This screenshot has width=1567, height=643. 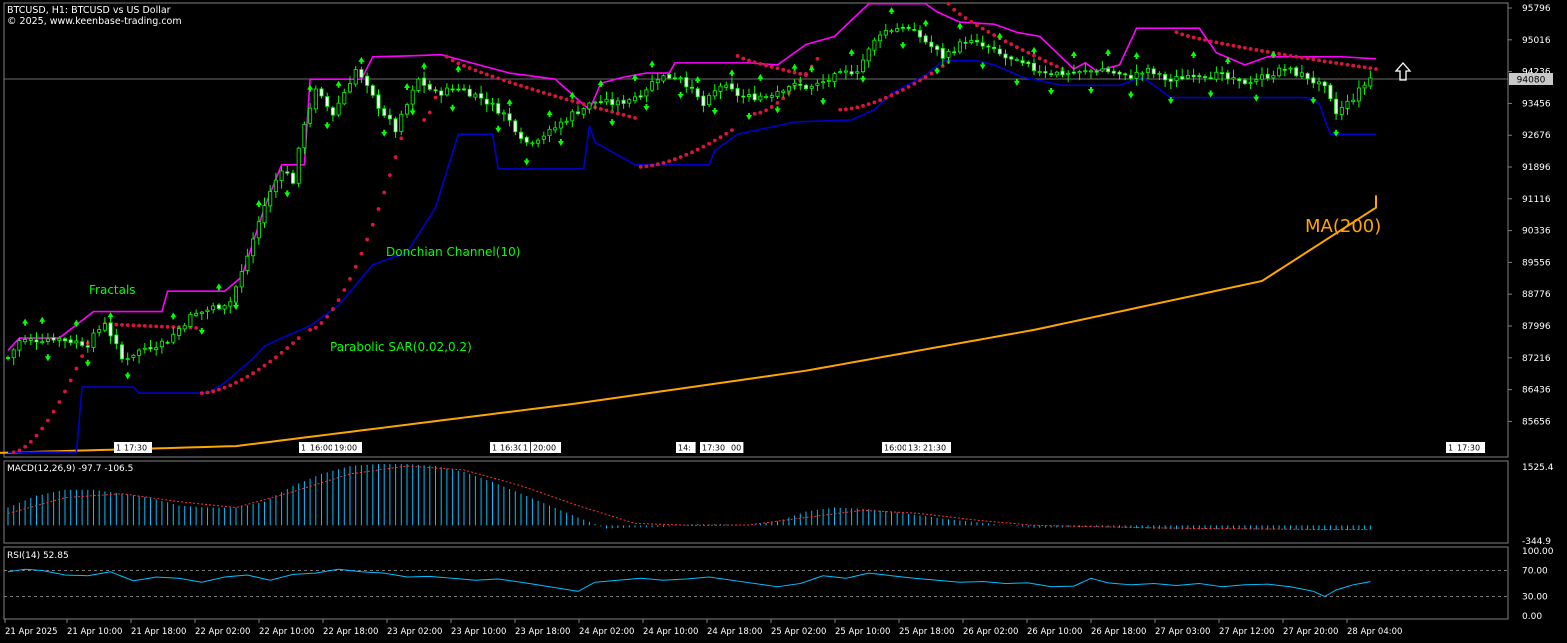 What do you see at coordinates (1532, 617) in the screenshot?
I see `rsi-tick-label: 0.00` at bounding box center [1532, 617].